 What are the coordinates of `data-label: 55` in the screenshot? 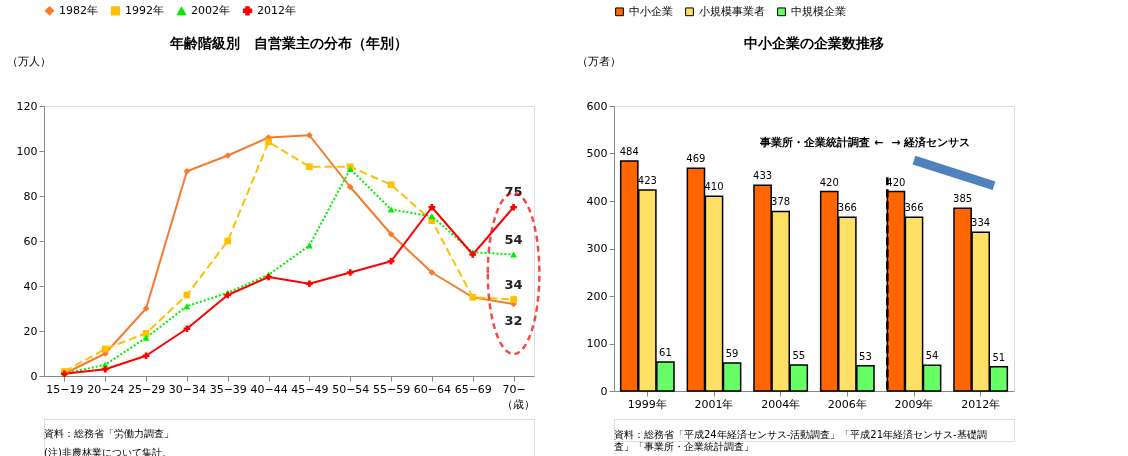 It's located at (799, 355).